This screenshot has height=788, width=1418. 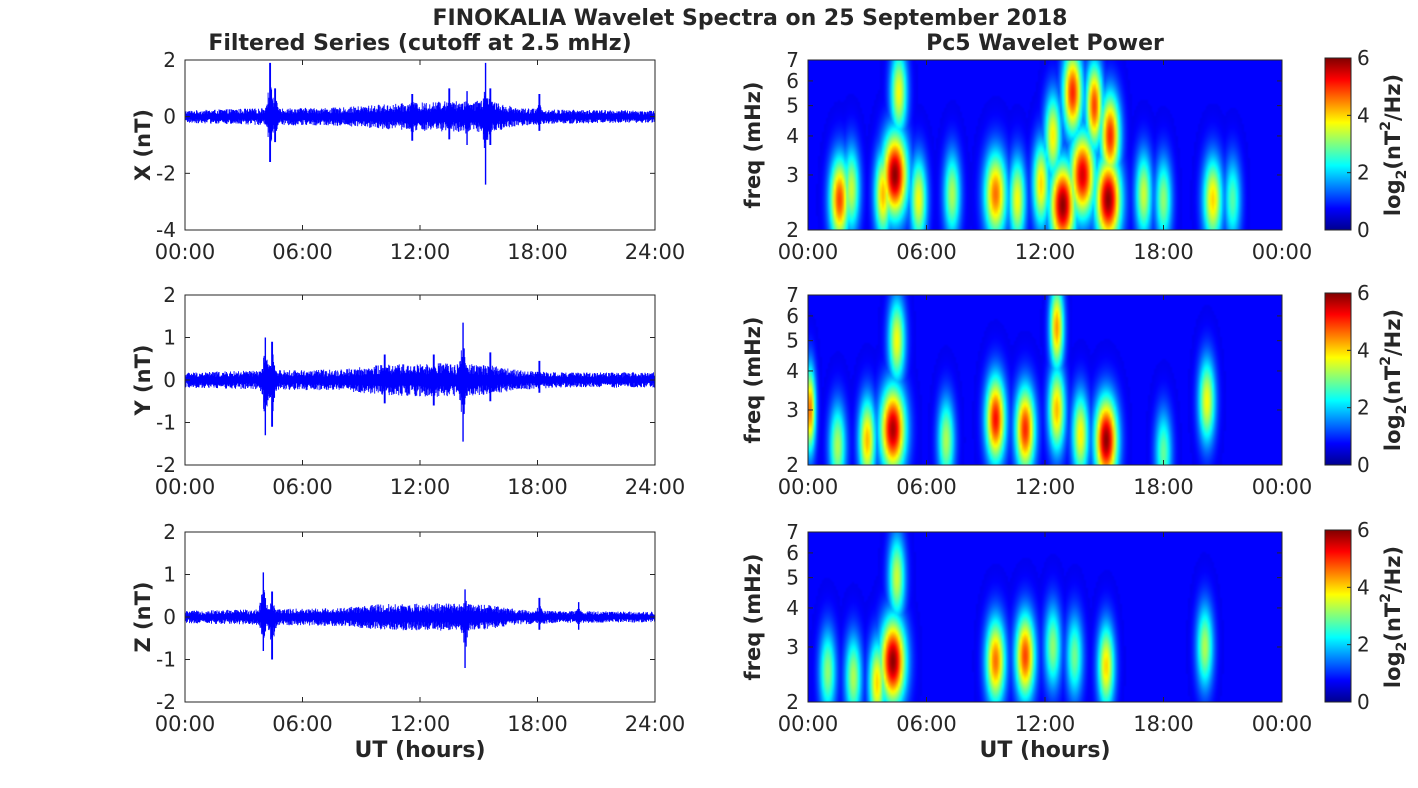 What do you see at coordinates (166, 660) in the screenshot?
I see `y-tick-label: -1` at bounding box center [166, 660].